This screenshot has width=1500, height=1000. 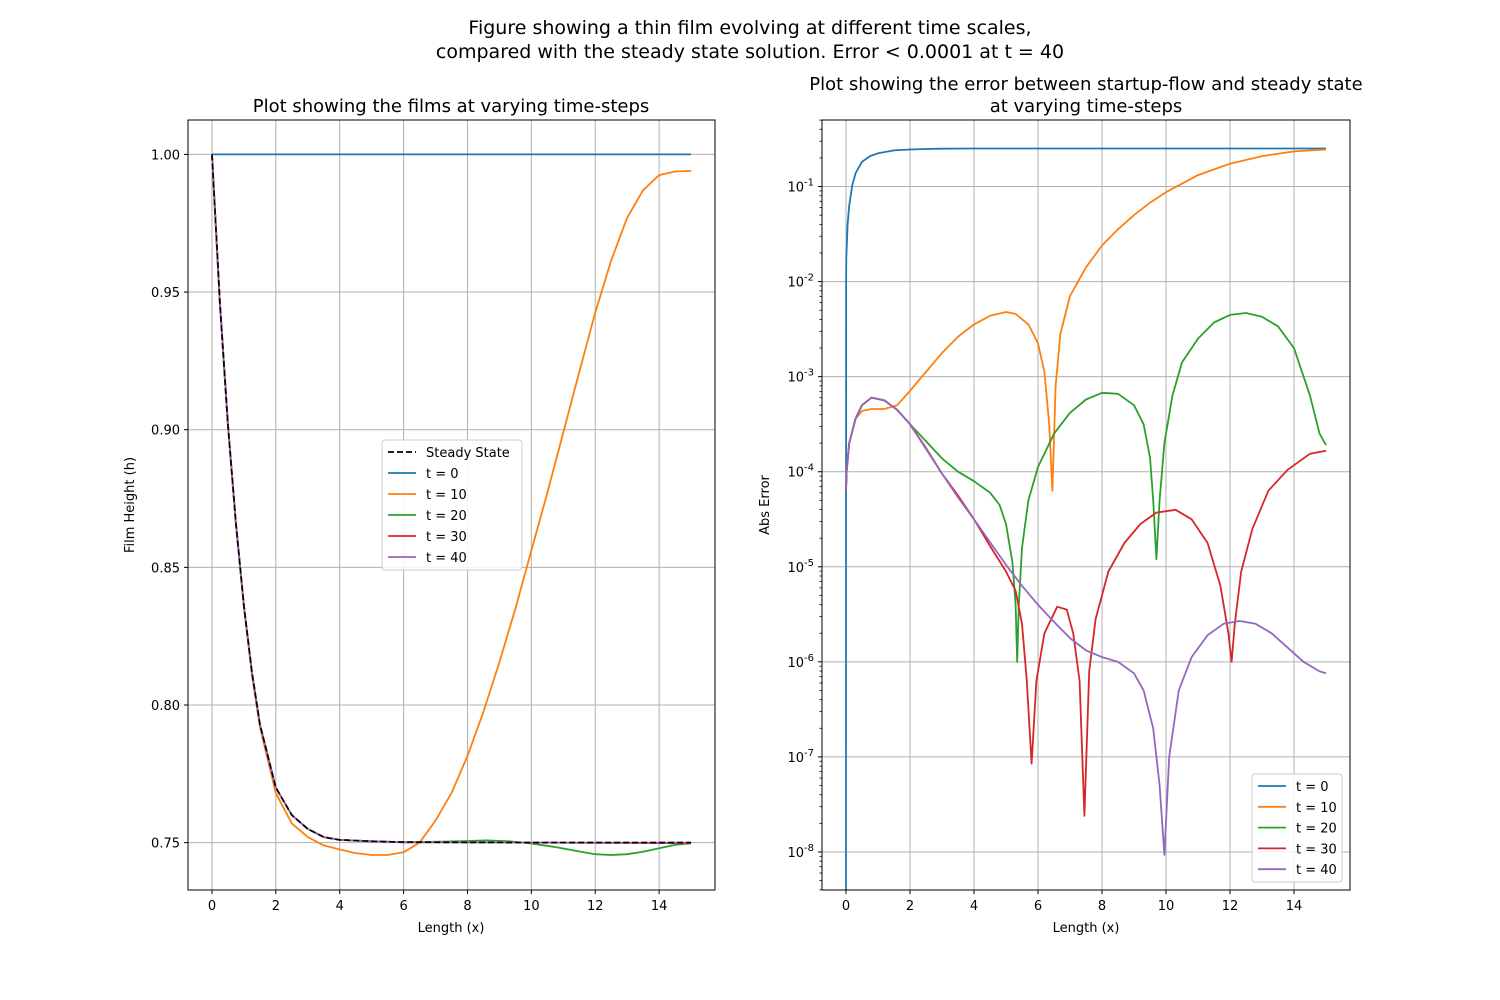 What do you see at coordinates (595, 906) in the screenshot?
I see `left-xtick-label: 12` at bounding box center [595, 906].